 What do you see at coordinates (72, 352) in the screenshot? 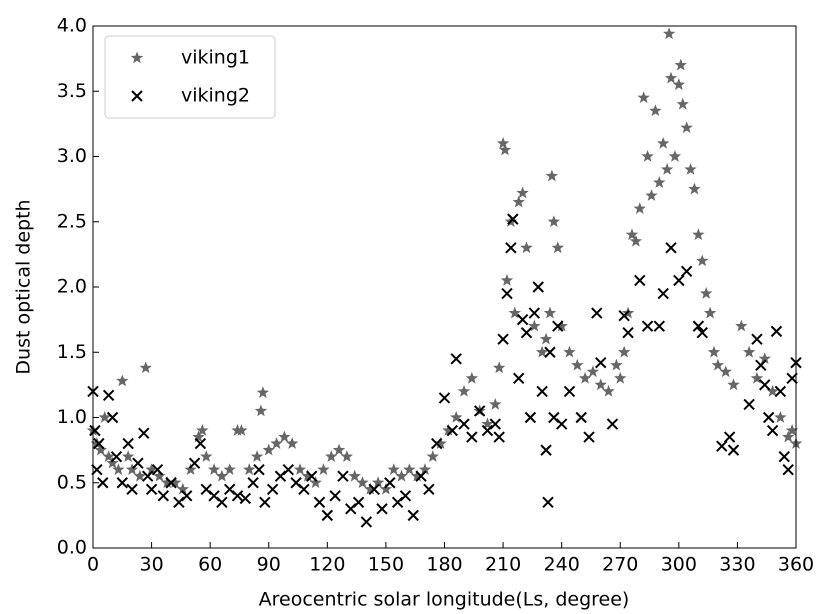
I see `y-tick-label: 1.5` at bounding box center [72, 352].